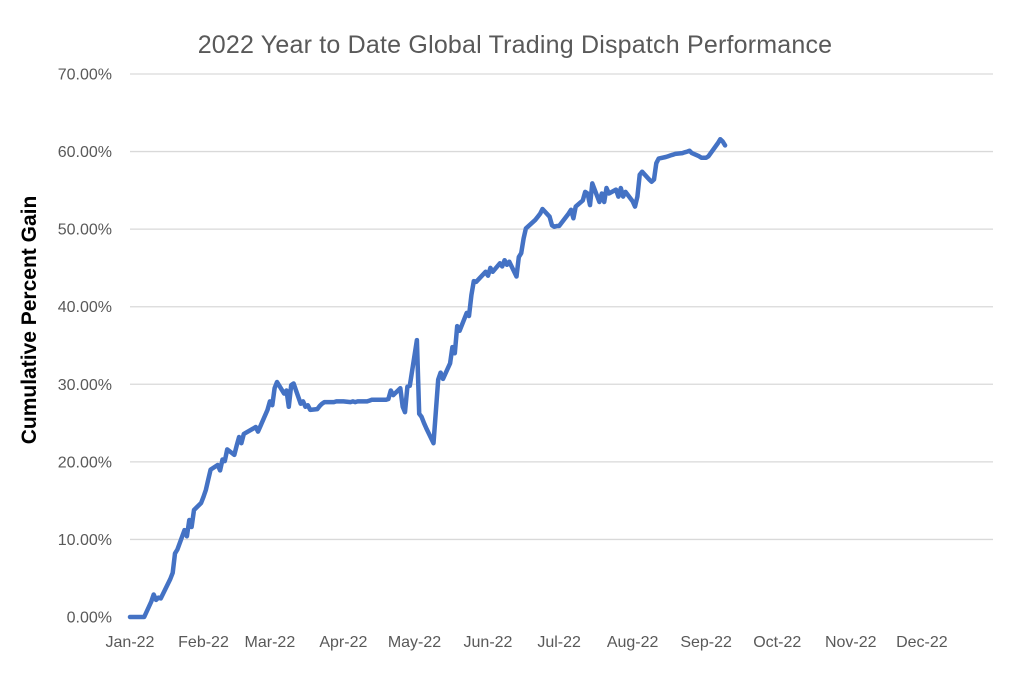  Describe the element at coordinates (85, 385) in the screenshot. I see `y-tick-label: 30.00%` at that location.